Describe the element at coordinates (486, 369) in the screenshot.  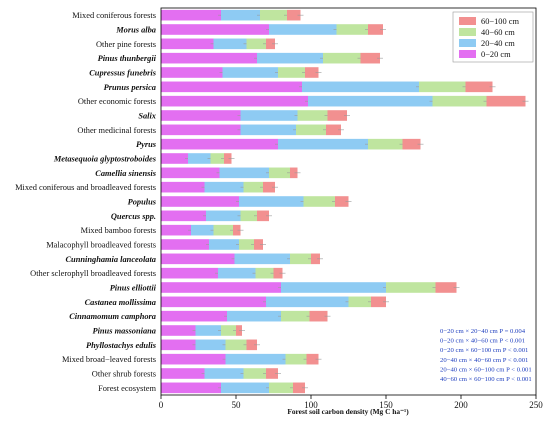
I see `stat-annotation: 20−40 cm × 60−100 cm P < 0.001` at that location.